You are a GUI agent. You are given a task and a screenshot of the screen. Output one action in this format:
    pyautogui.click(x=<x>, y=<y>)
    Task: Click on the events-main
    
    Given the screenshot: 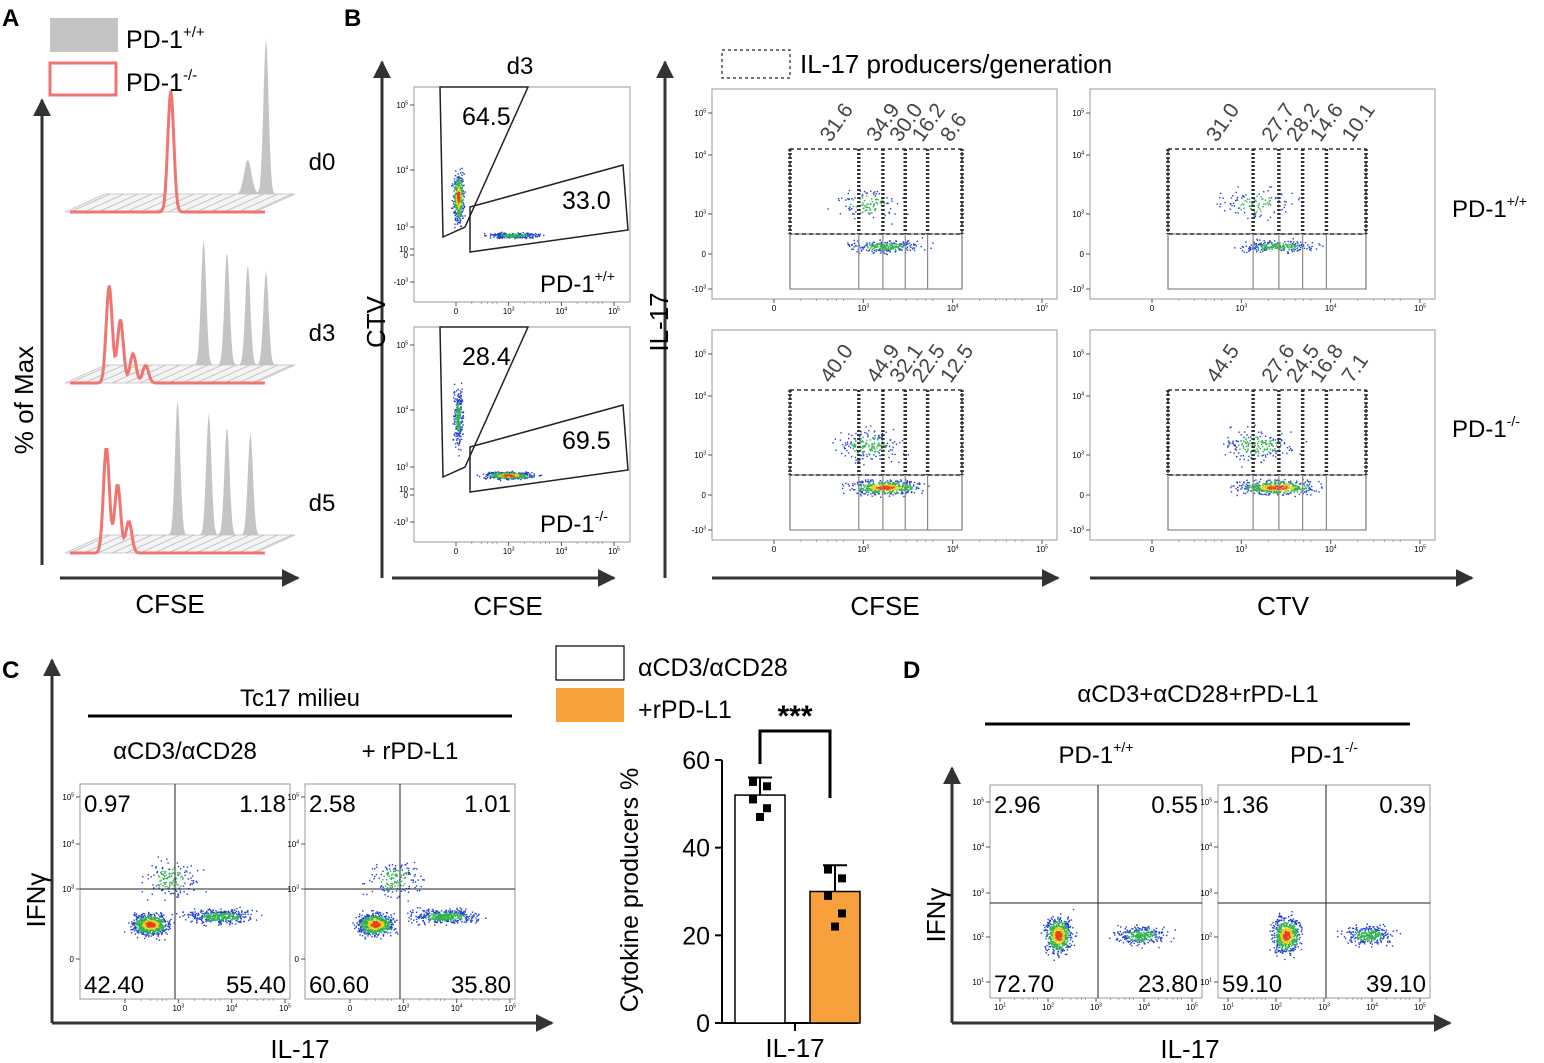 What is the action you would take?
    pyautogui.click(x=890, y=246)
    